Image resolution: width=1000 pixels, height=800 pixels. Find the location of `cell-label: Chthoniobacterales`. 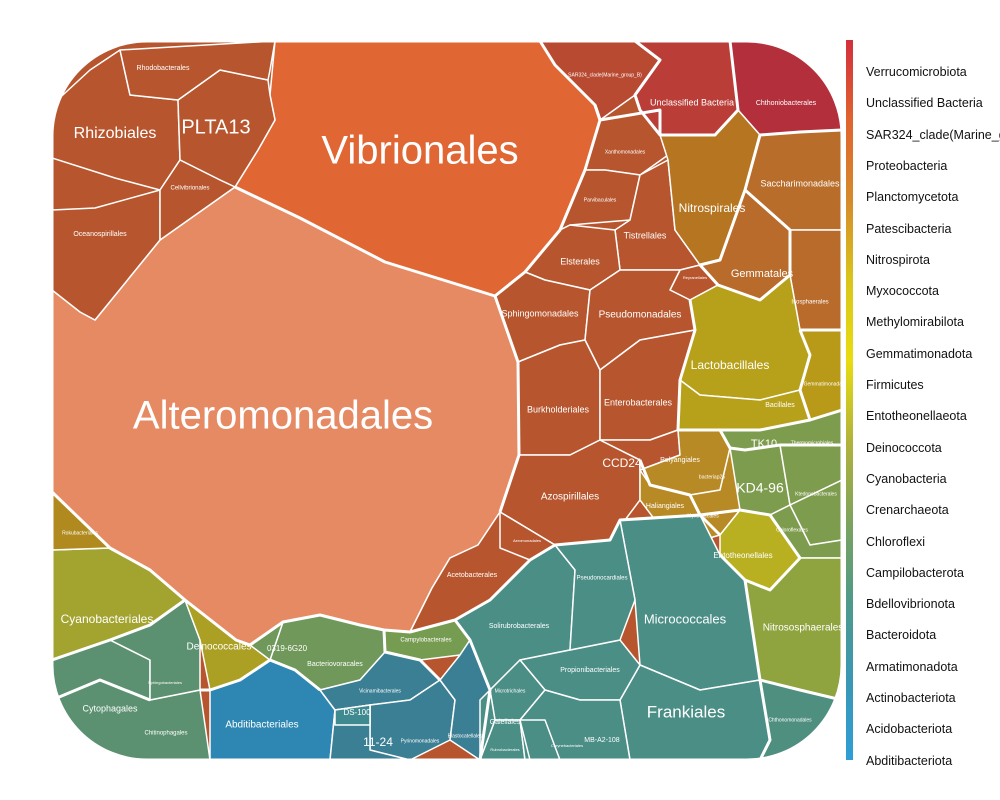

cell-label: Chthoniobacterales is located at coordinates (786, 103).